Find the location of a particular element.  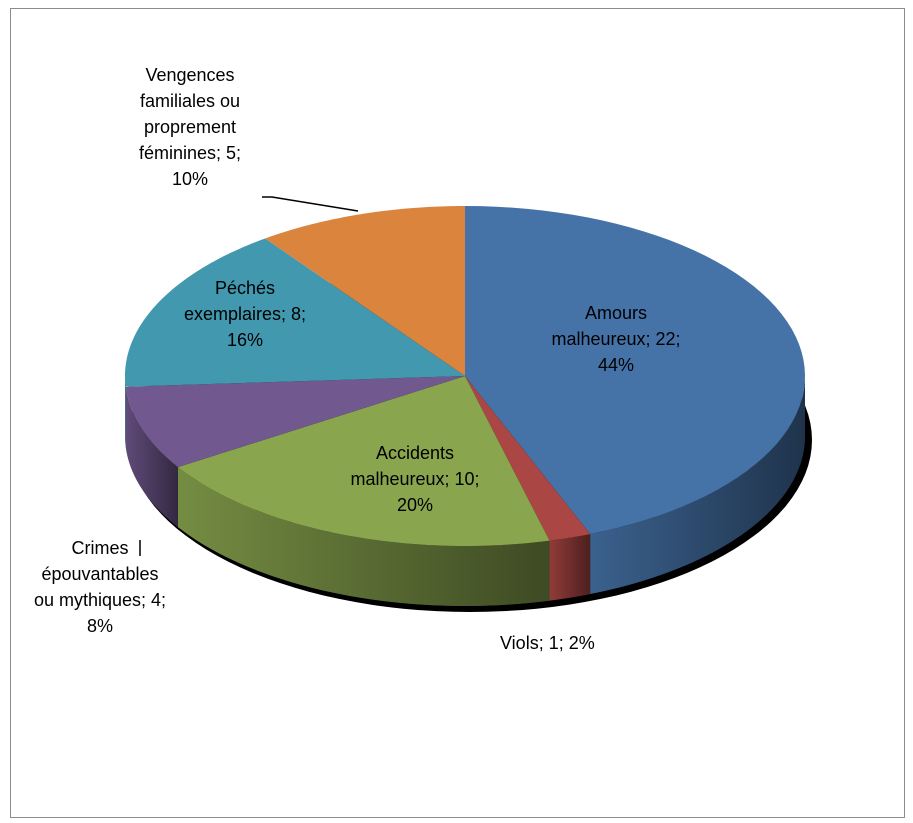

data-label: Péchés exemplaires; 8; 16% is located at coordinates (245, 314).